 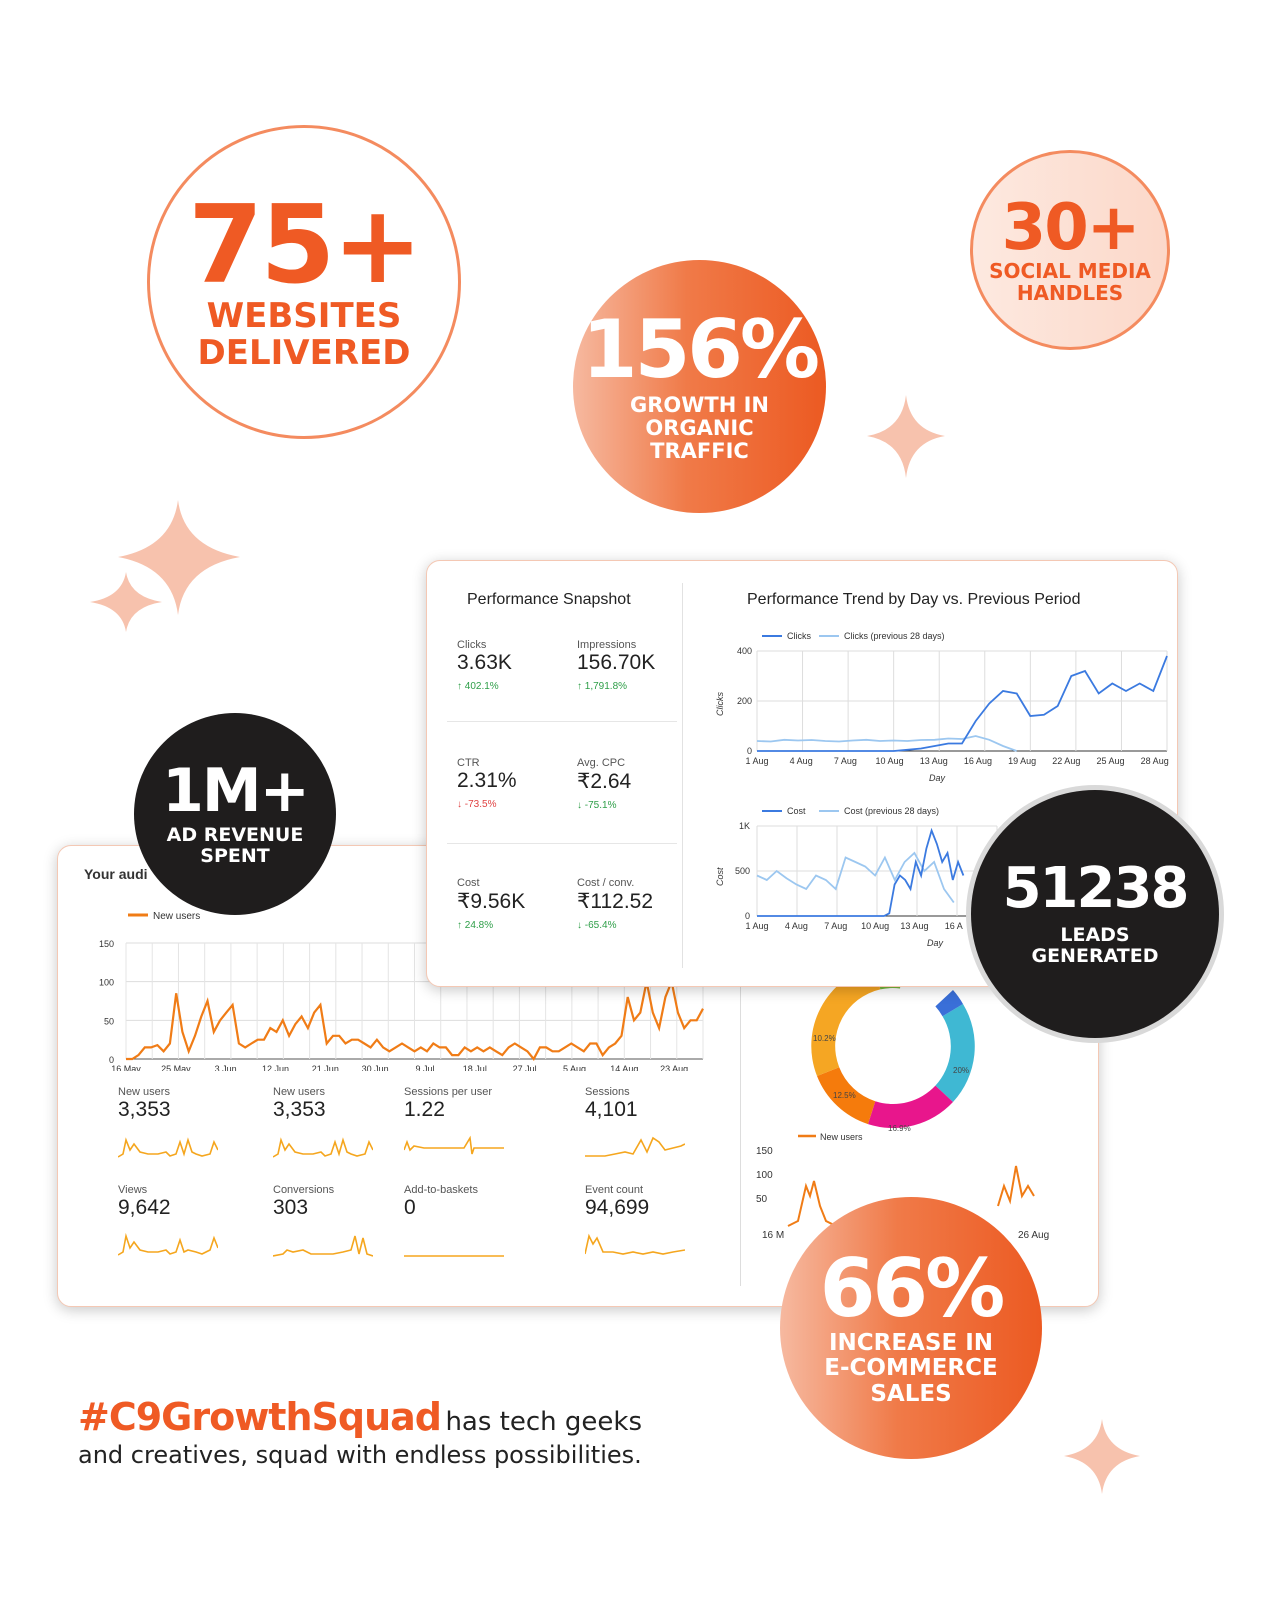 I want to click on metric-delta-value: -65.4%, so click(x=600, y=925).